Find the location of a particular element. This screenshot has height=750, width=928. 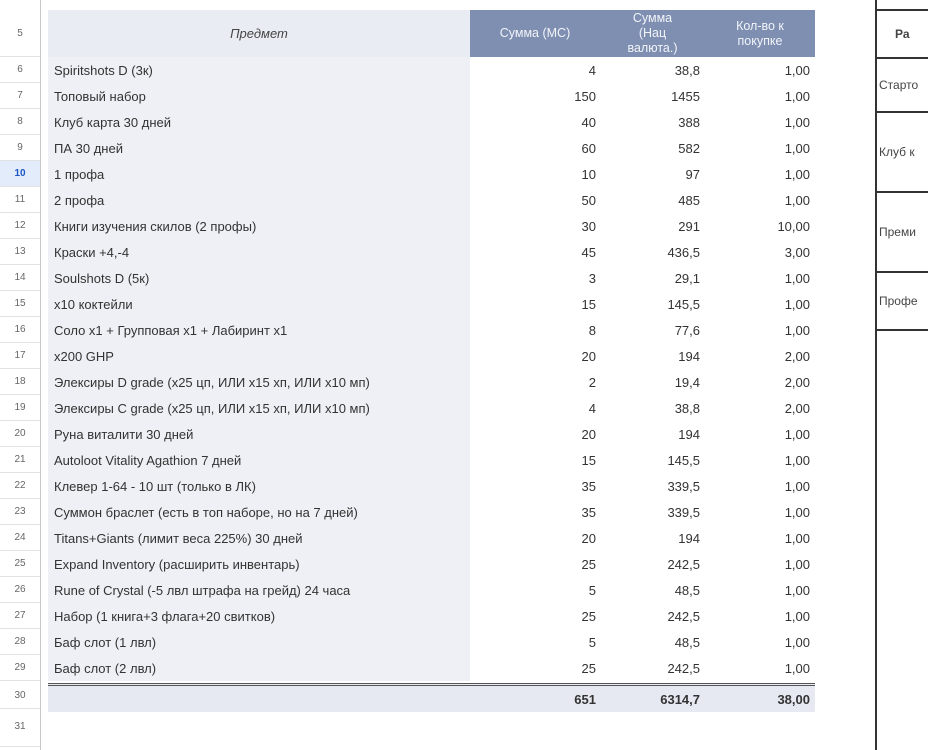

right-top-cell is located at coordinates (902, 5).